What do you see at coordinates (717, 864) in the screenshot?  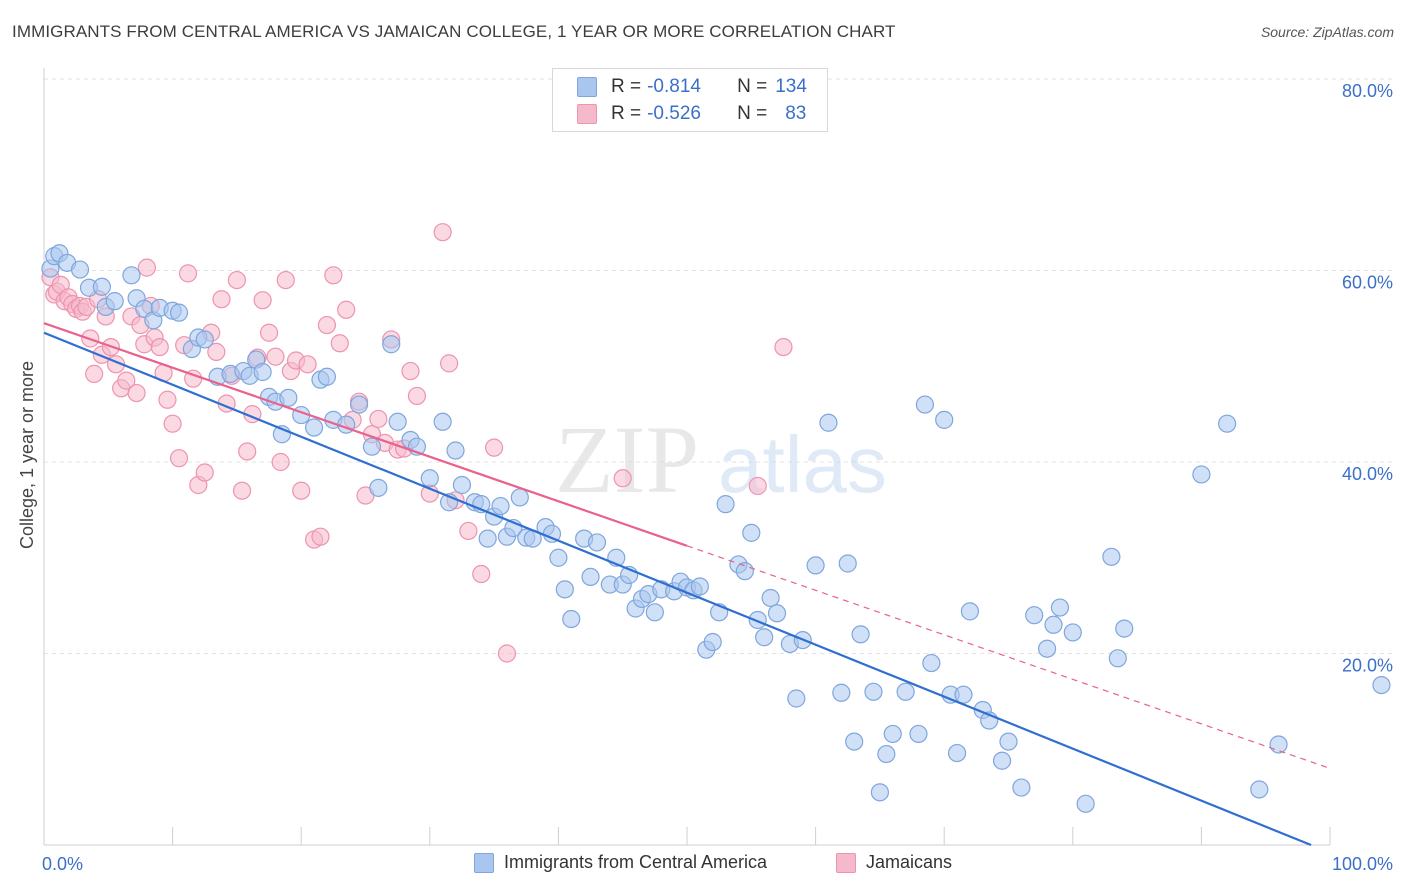 I see `x-tick-labels: 0.0% 100.0%` at bounding box center [717, 864].